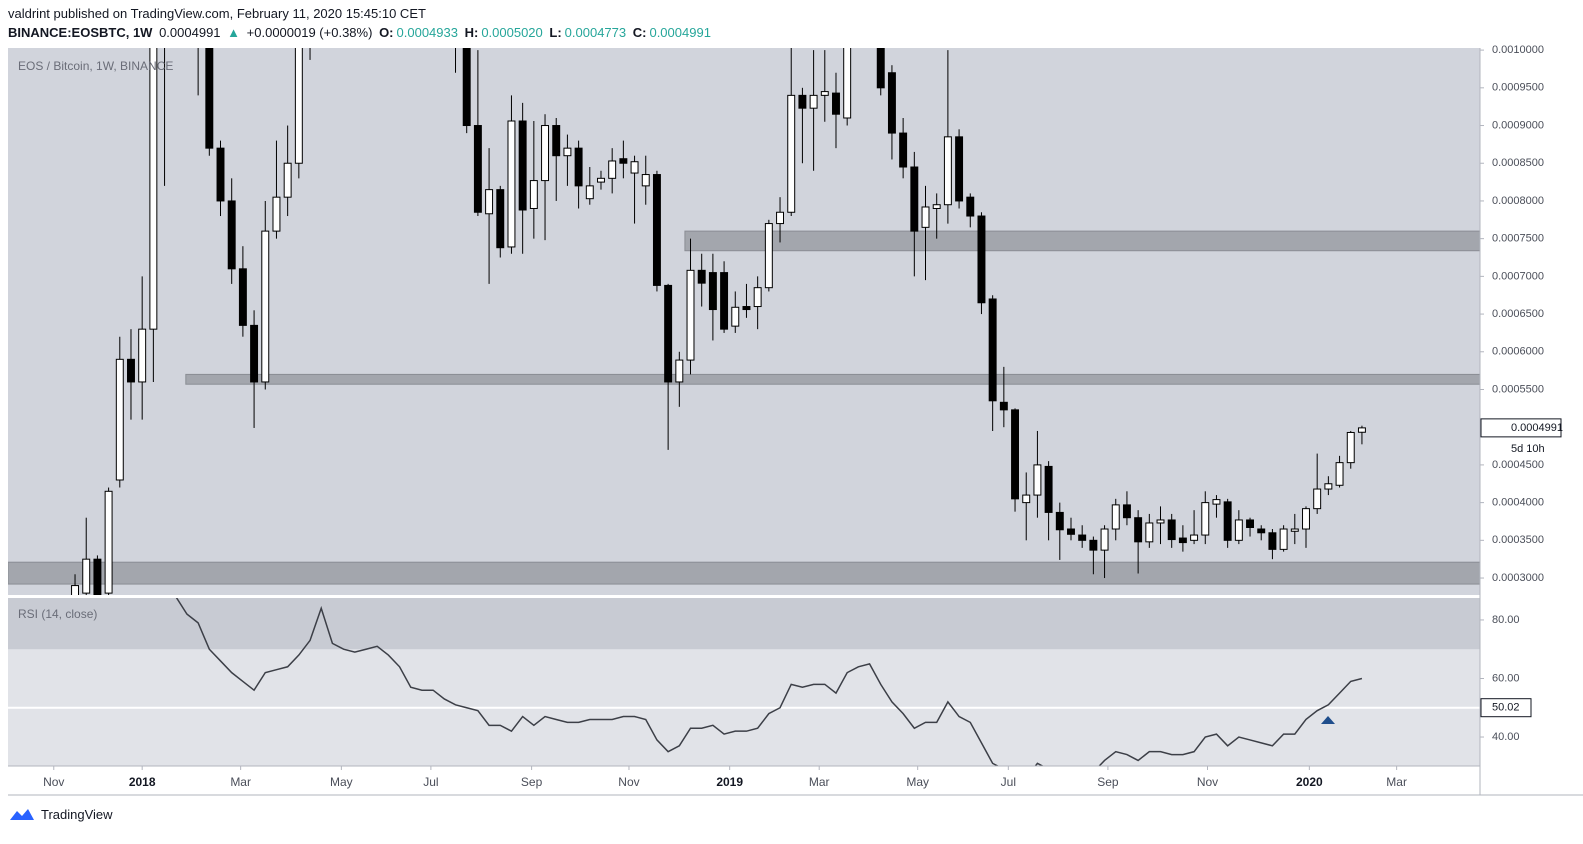  I want to click on change-arrow: ▲, so click(234, 32).